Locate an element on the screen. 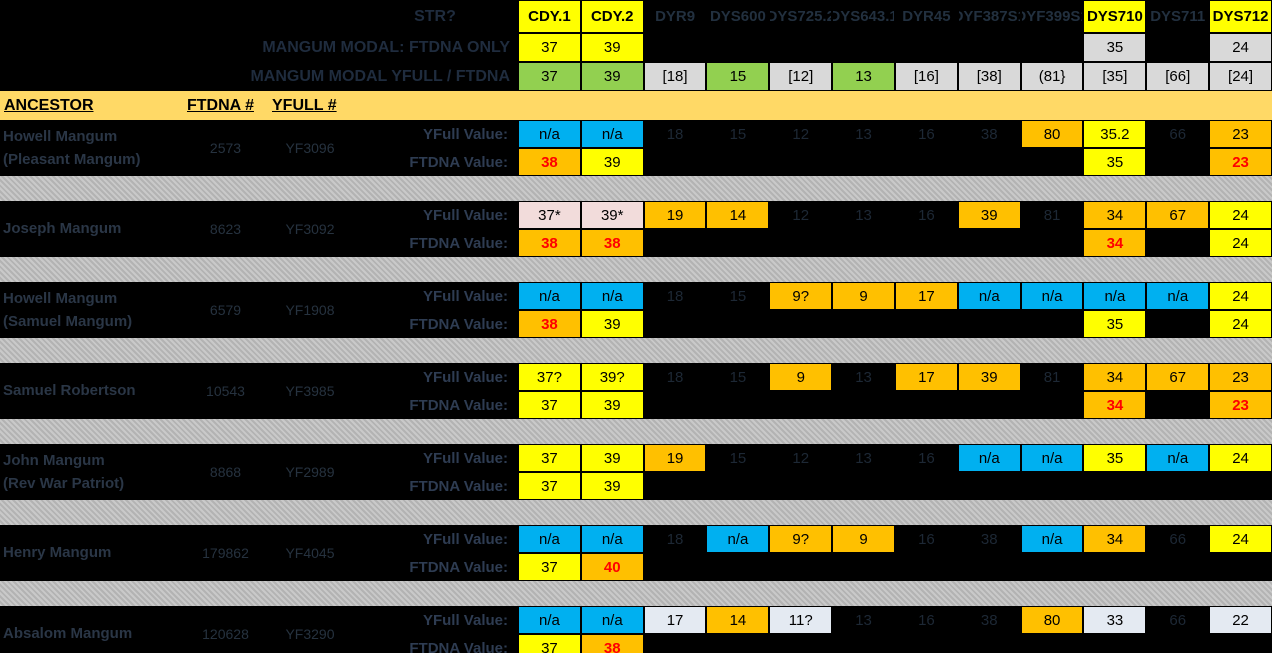 This screenshot has width=1272, height=653. yfull-value-cell: 22 is located at coordinates (1240, 620).